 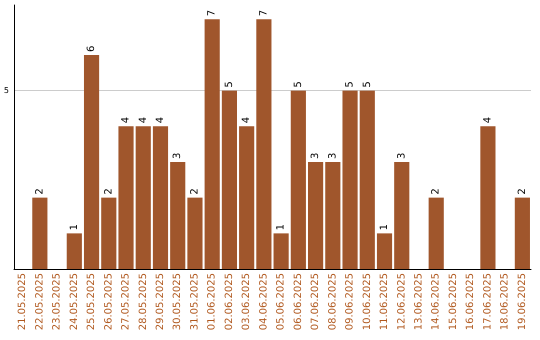 I want to click on x-tick-label: 15.06.2025, so click(x=453, y=301).